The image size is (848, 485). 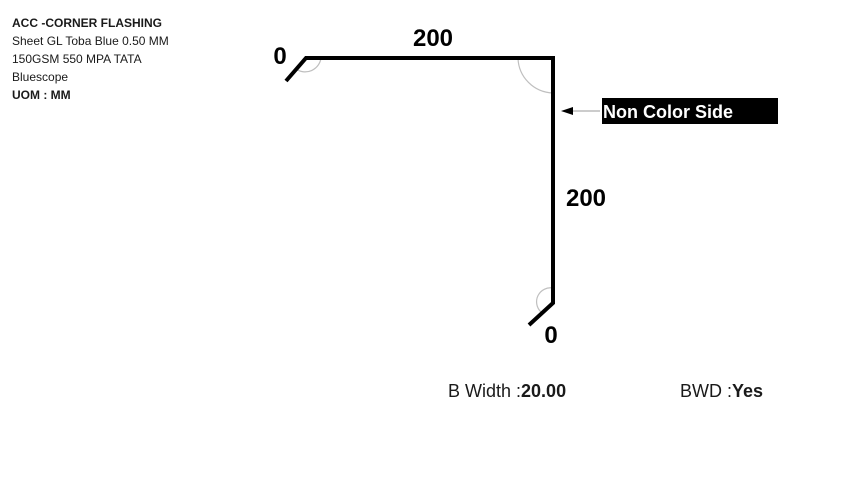 What do you see at coordinates (535, 75) in the screenshot?
I see `corner-angle-arc` at bounding box center [535, 75].